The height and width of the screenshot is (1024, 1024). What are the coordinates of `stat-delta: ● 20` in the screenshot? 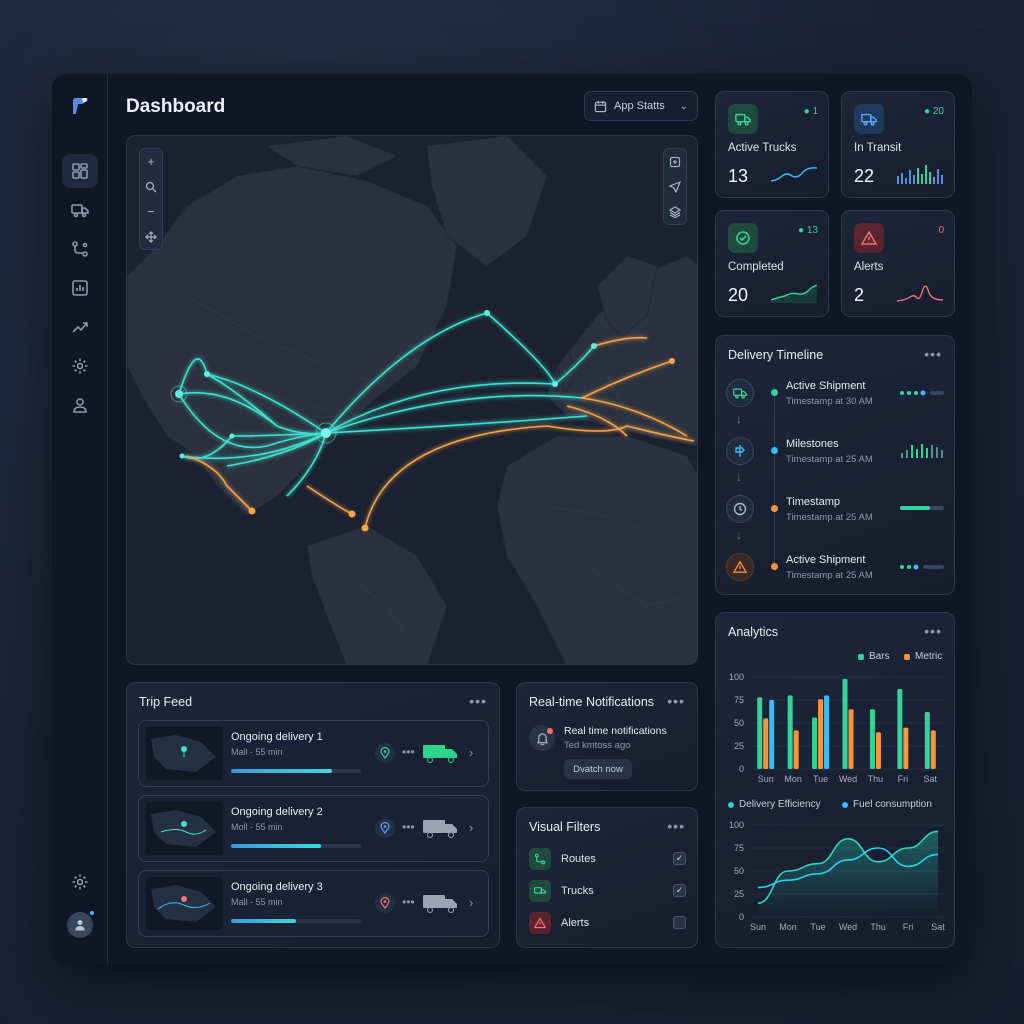 It's located at (934, 111).